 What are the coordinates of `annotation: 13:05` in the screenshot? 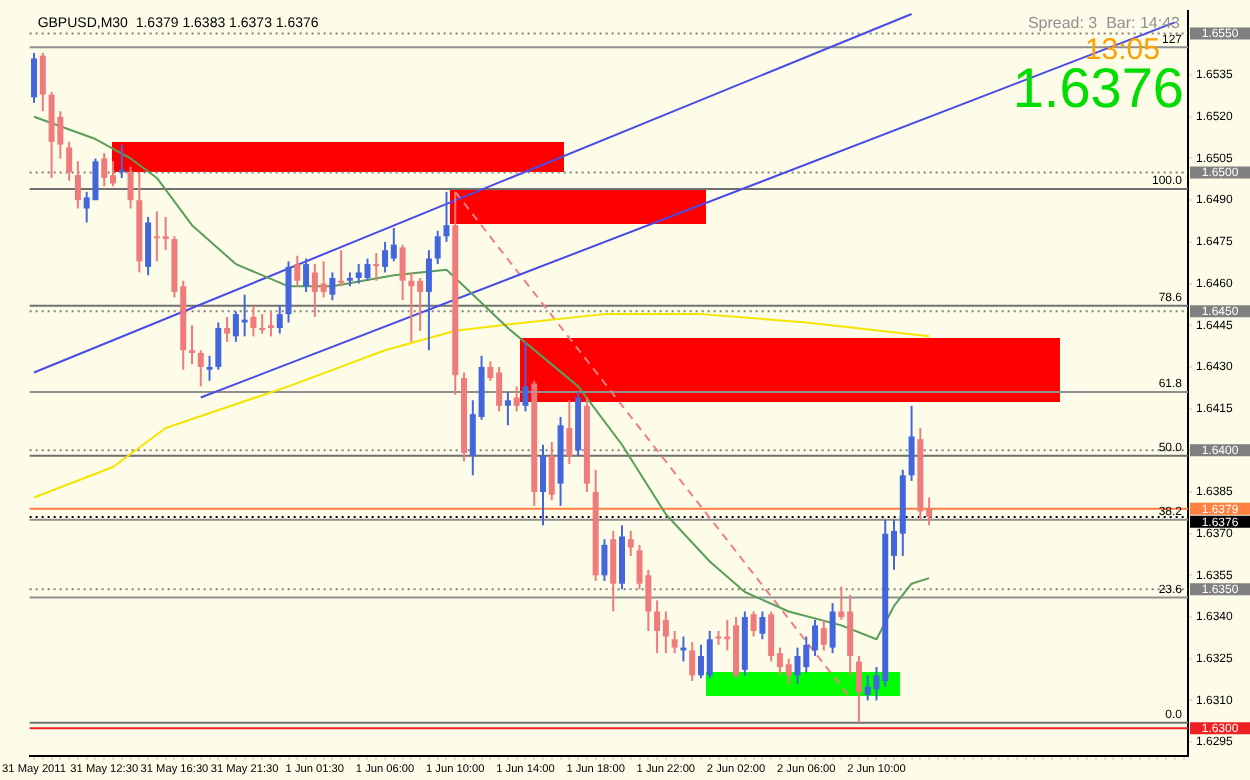 It's located at (1122, 50).